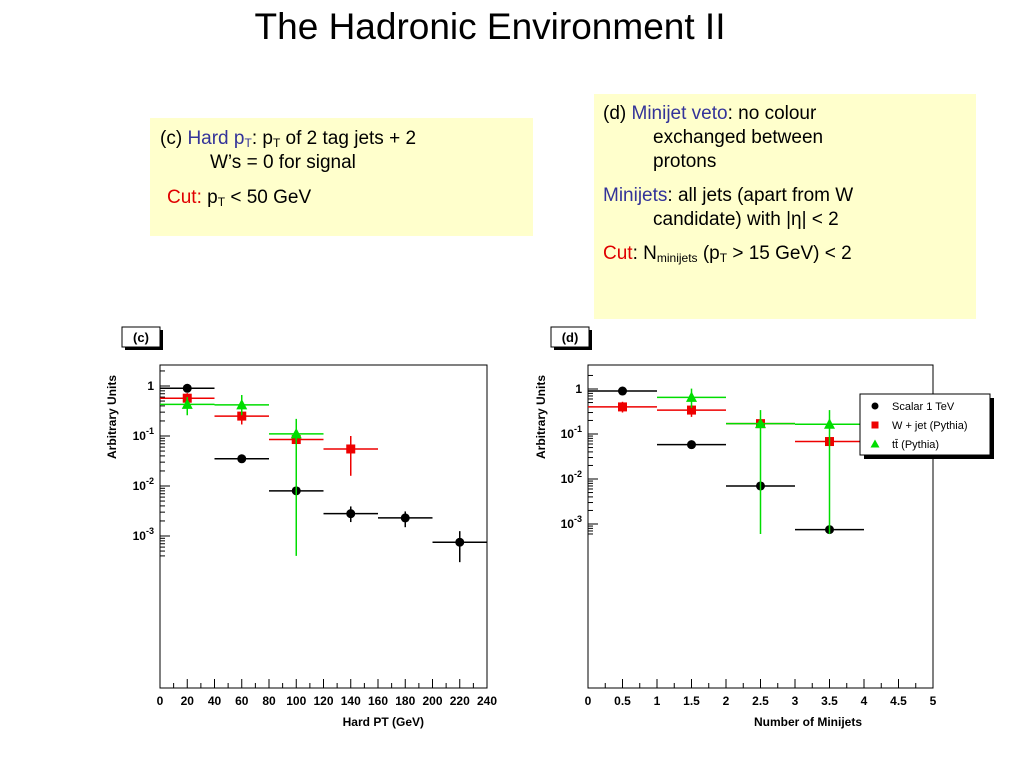  Describe the element at coordinates (618, 253) in the screenshot. I see `note-d-cut-label: Cut` at that location.